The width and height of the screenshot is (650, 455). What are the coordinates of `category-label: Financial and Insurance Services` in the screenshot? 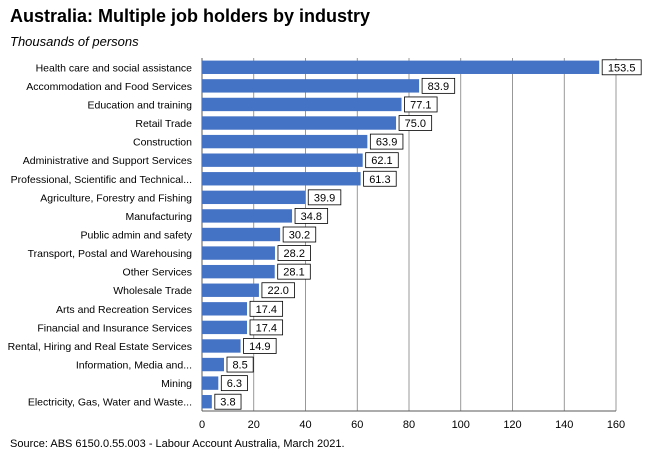 It's located at (114, 328).